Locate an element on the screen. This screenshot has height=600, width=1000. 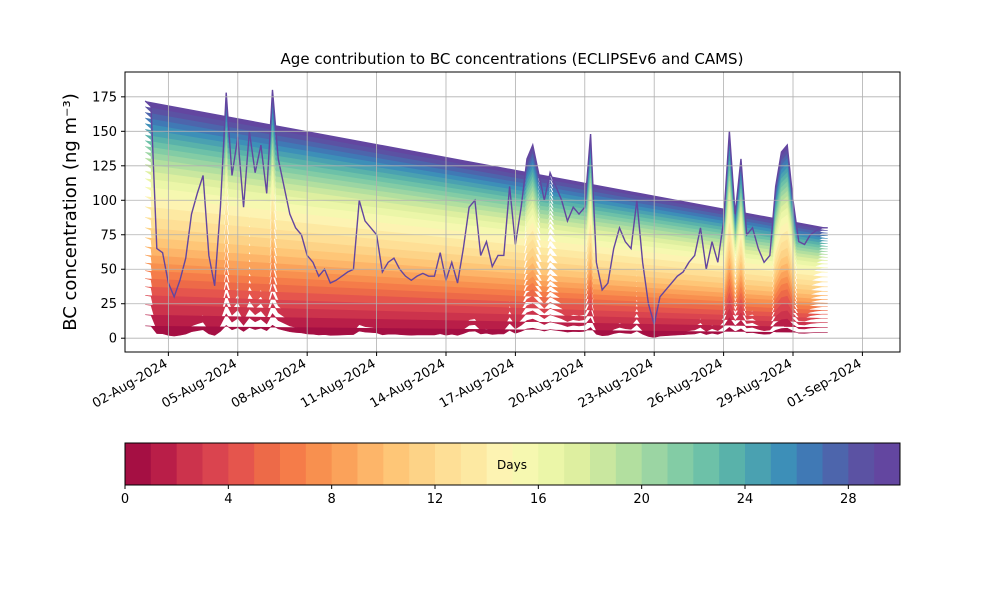
y-tick-label: 25 is located at coordinates (108, 304).